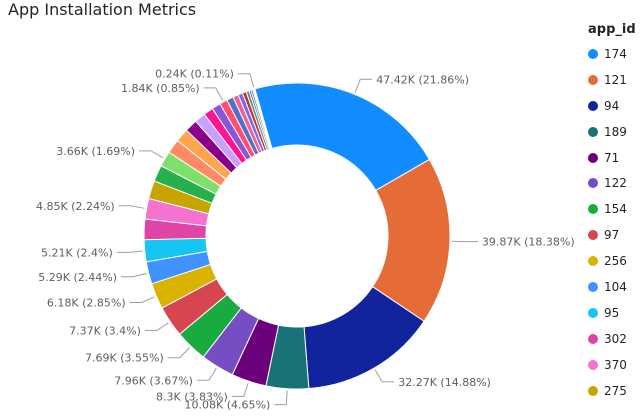 This screenshot has width=643, height=420. Describe the element at coordinates (612, 235) in the screenshot. I see `legend-label: 97` at that location.